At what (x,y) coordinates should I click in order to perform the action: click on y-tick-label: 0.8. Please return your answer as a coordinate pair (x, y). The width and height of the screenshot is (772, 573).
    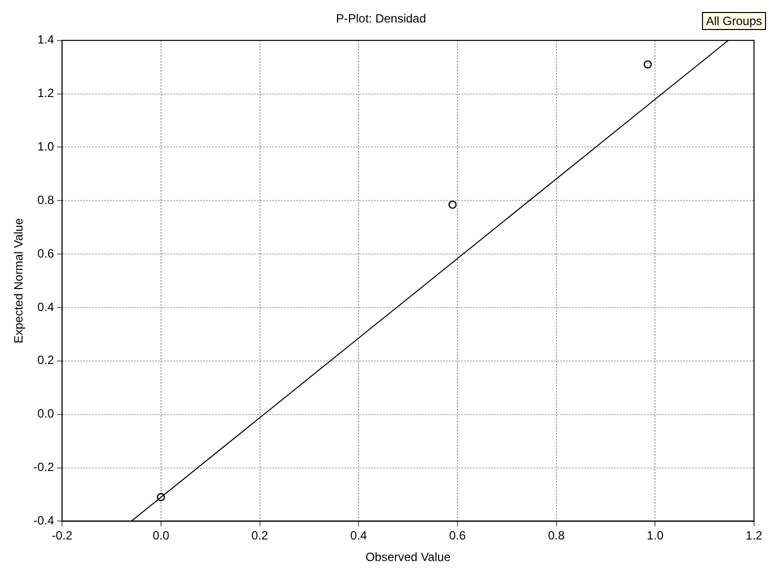
    Looking at the image, I should click on (45, 199).